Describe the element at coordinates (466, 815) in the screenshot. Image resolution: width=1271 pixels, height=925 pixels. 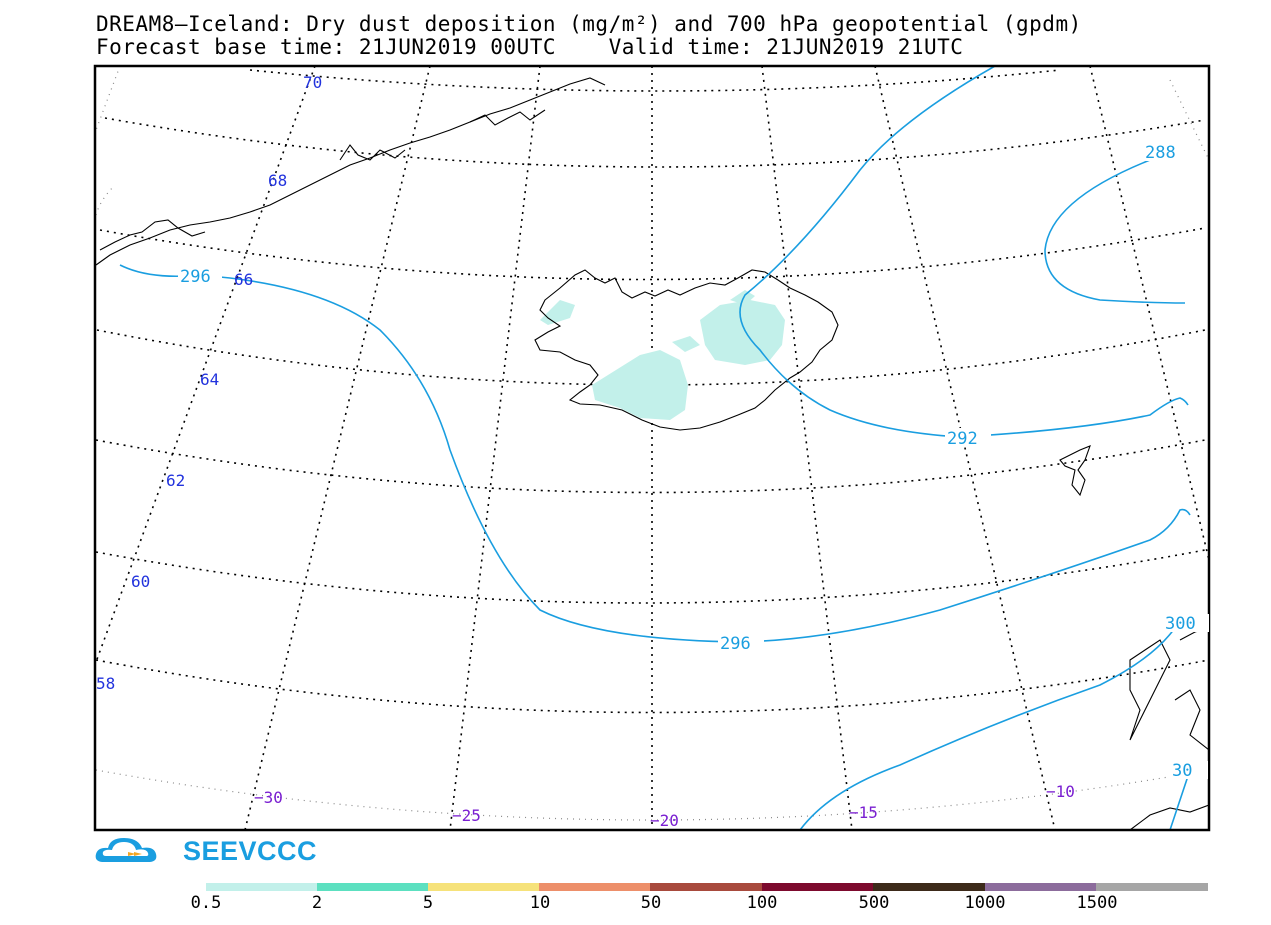
I see `lon-label: −25` at that location.